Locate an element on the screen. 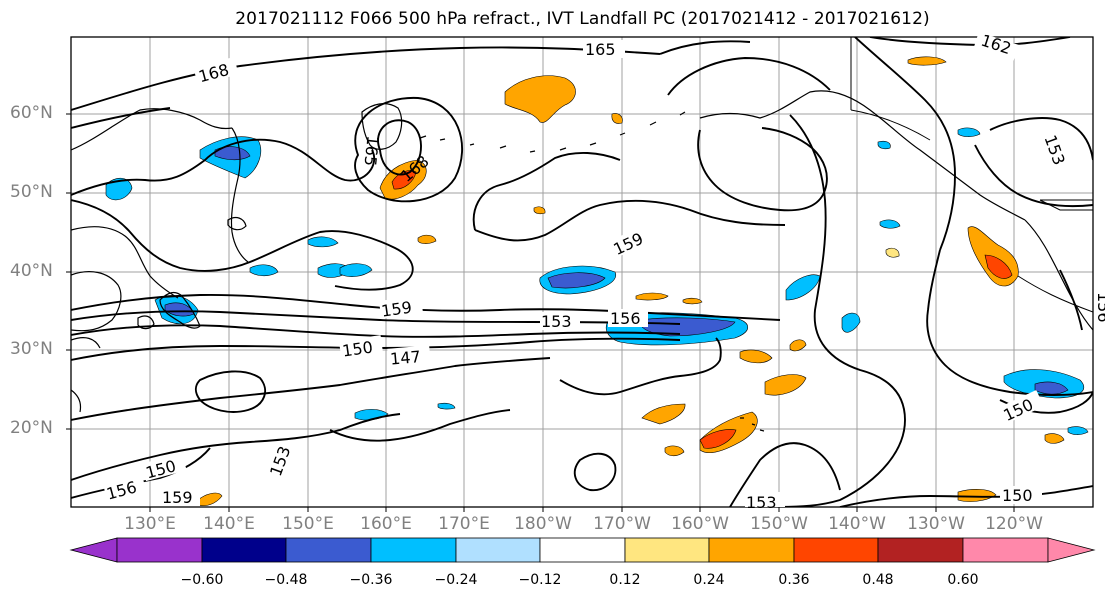 This screenshot has width=1105, height=601. blob-nc-small is located at coordinates (890, 224).